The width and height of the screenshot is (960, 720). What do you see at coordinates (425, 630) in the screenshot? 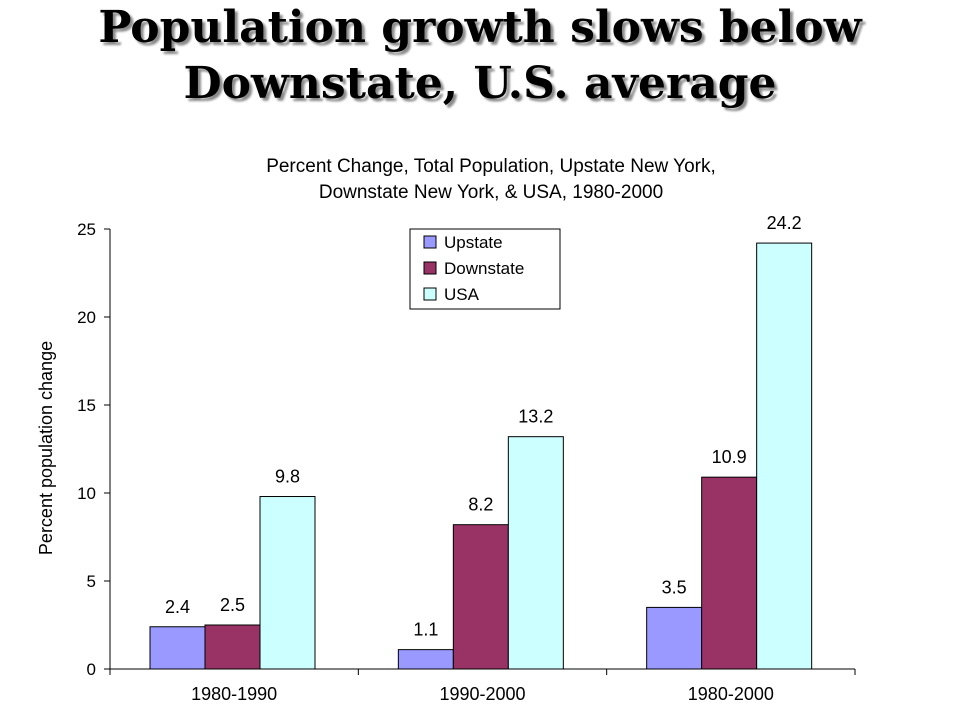
I see `data-label: 1.1` at bounding box center [425, 630].